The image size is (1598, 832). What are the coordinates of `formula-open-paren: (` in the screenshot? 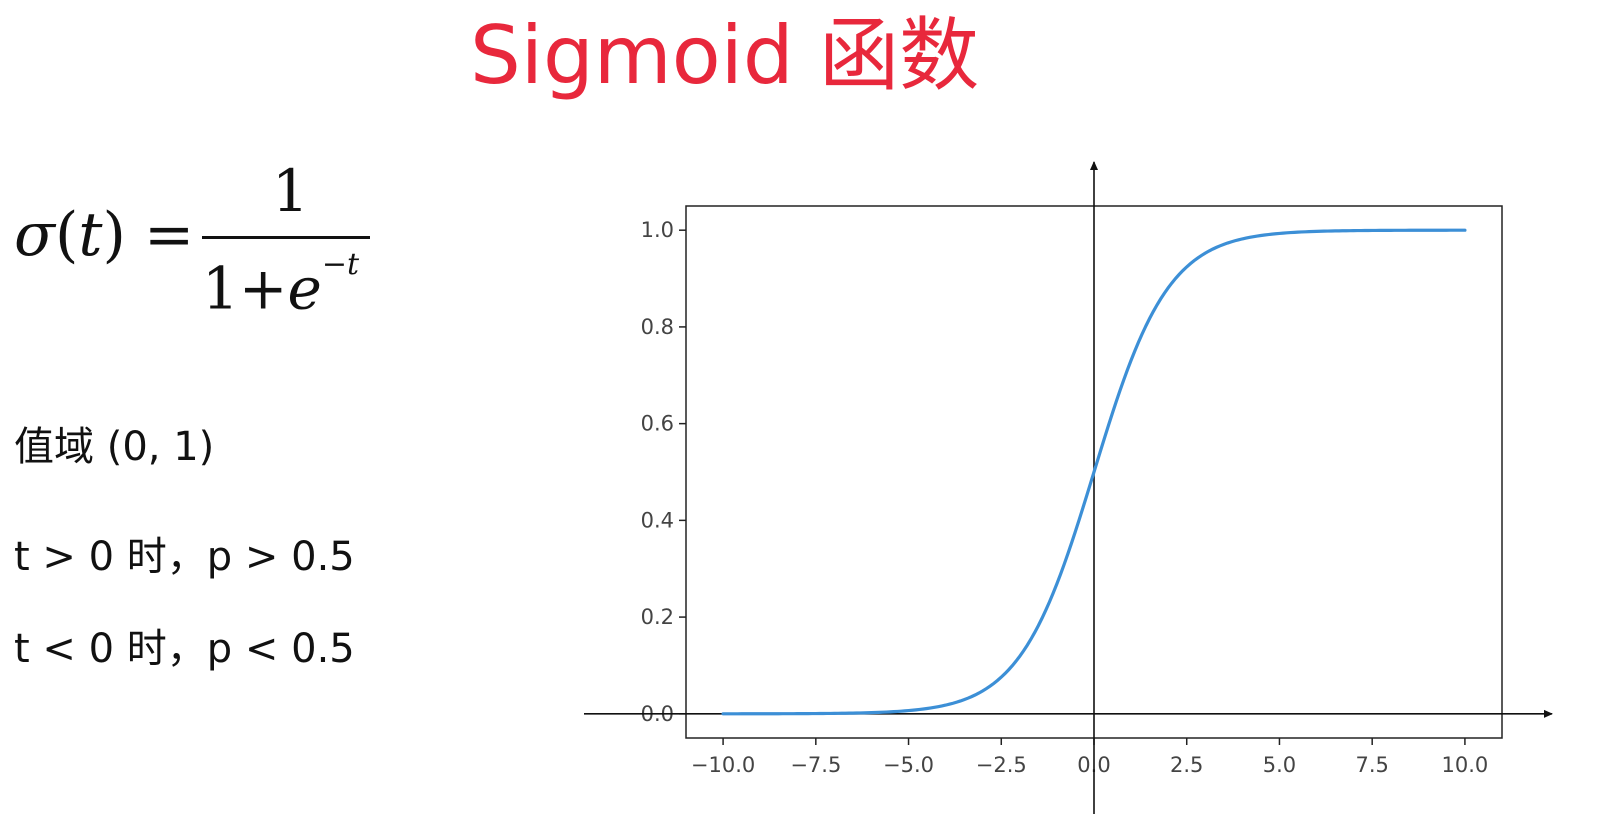 It's located at (66, 235).